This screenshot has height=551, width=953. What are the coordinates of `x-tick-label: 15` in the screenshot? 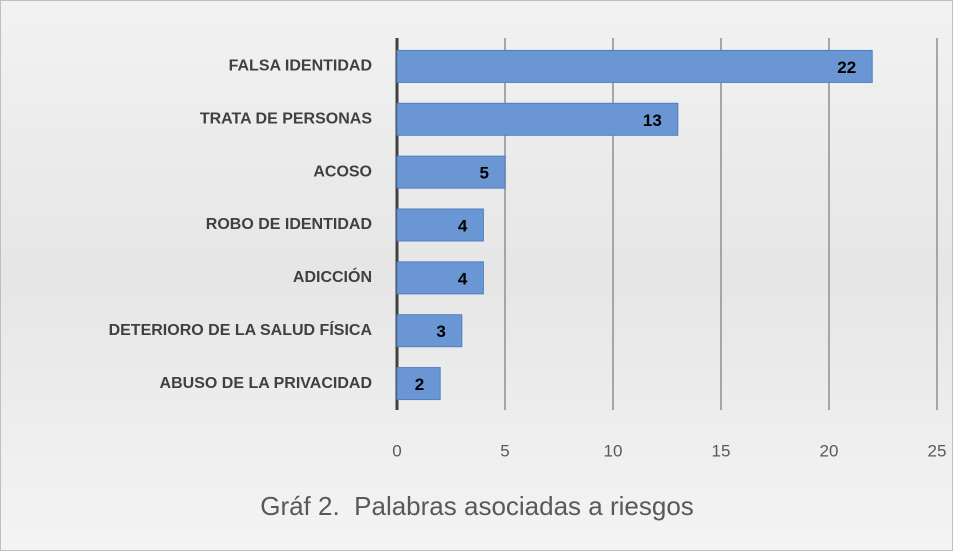 It's located at (721, 450).